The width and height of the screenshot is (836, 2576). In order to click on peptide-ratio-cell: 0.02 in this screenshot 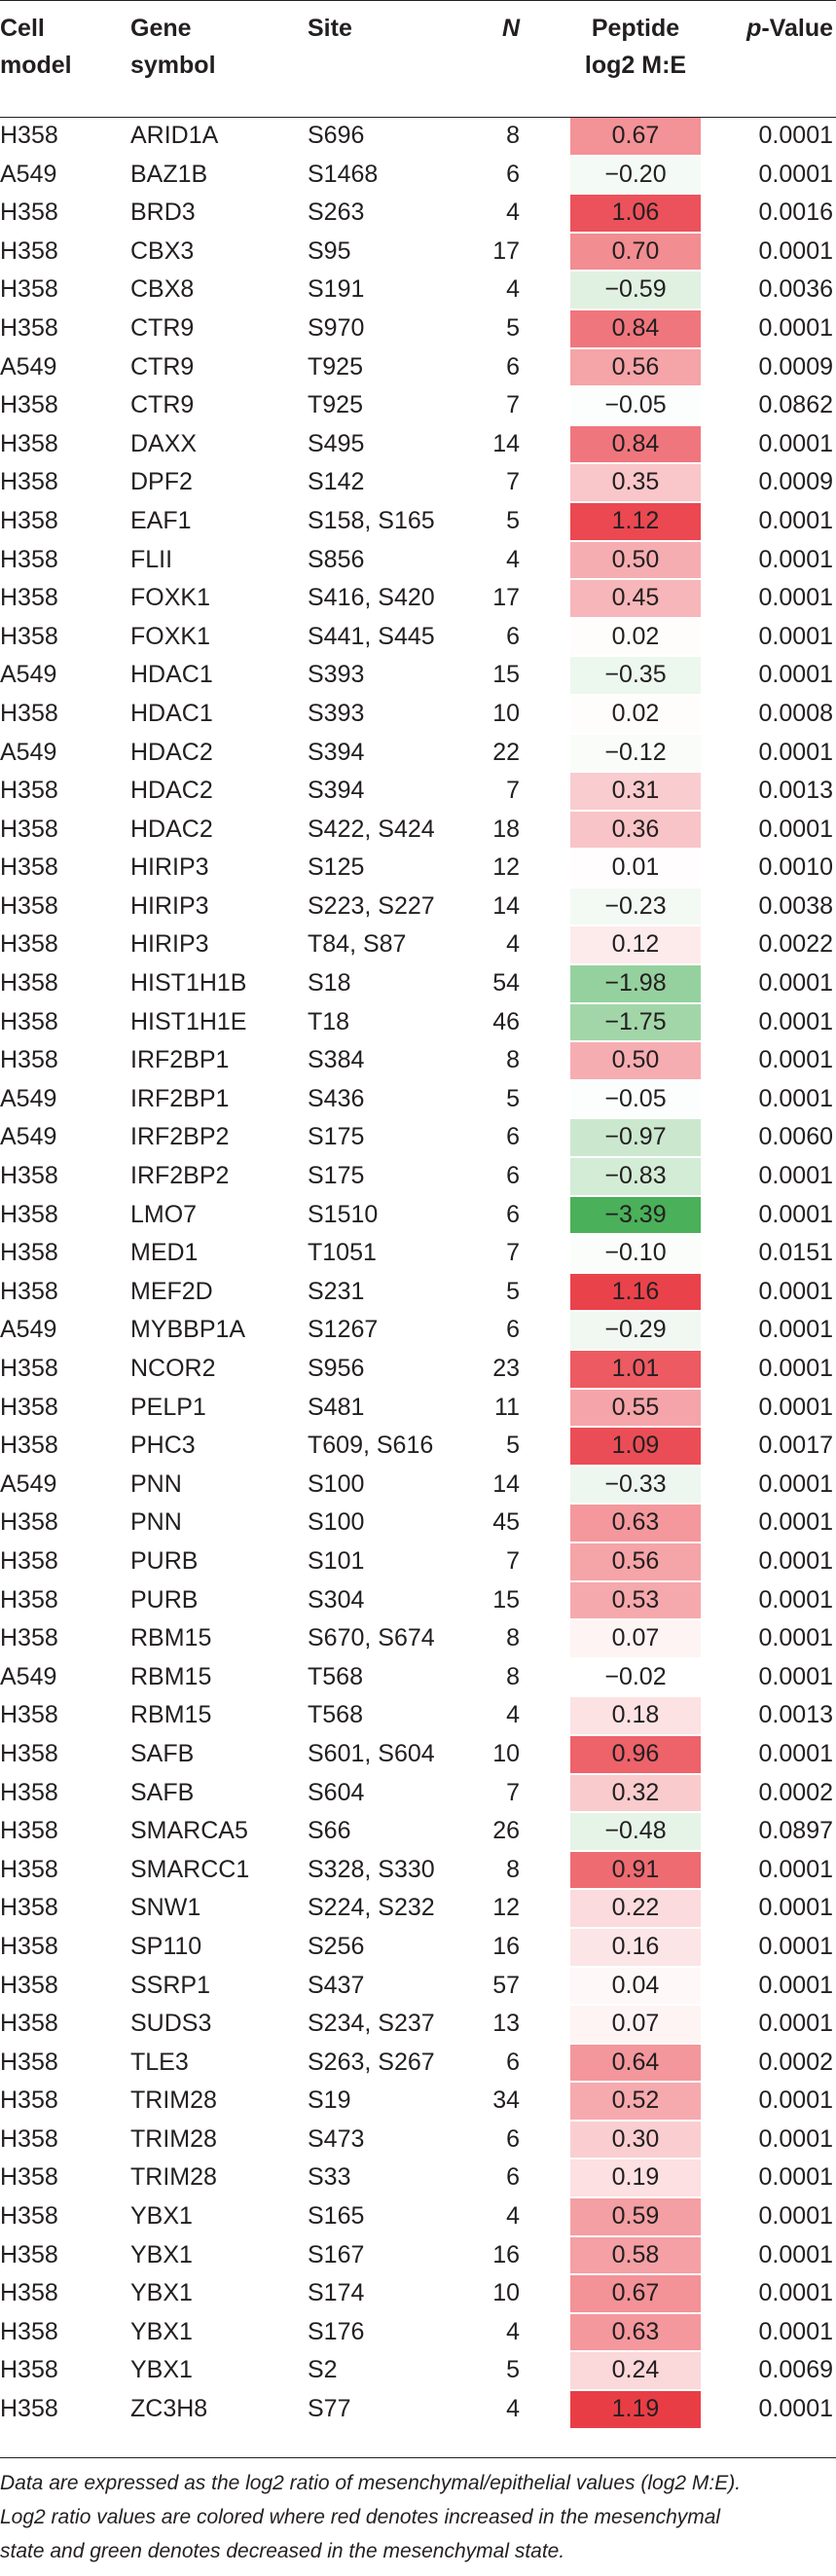, I will do `click(635, 714)`.